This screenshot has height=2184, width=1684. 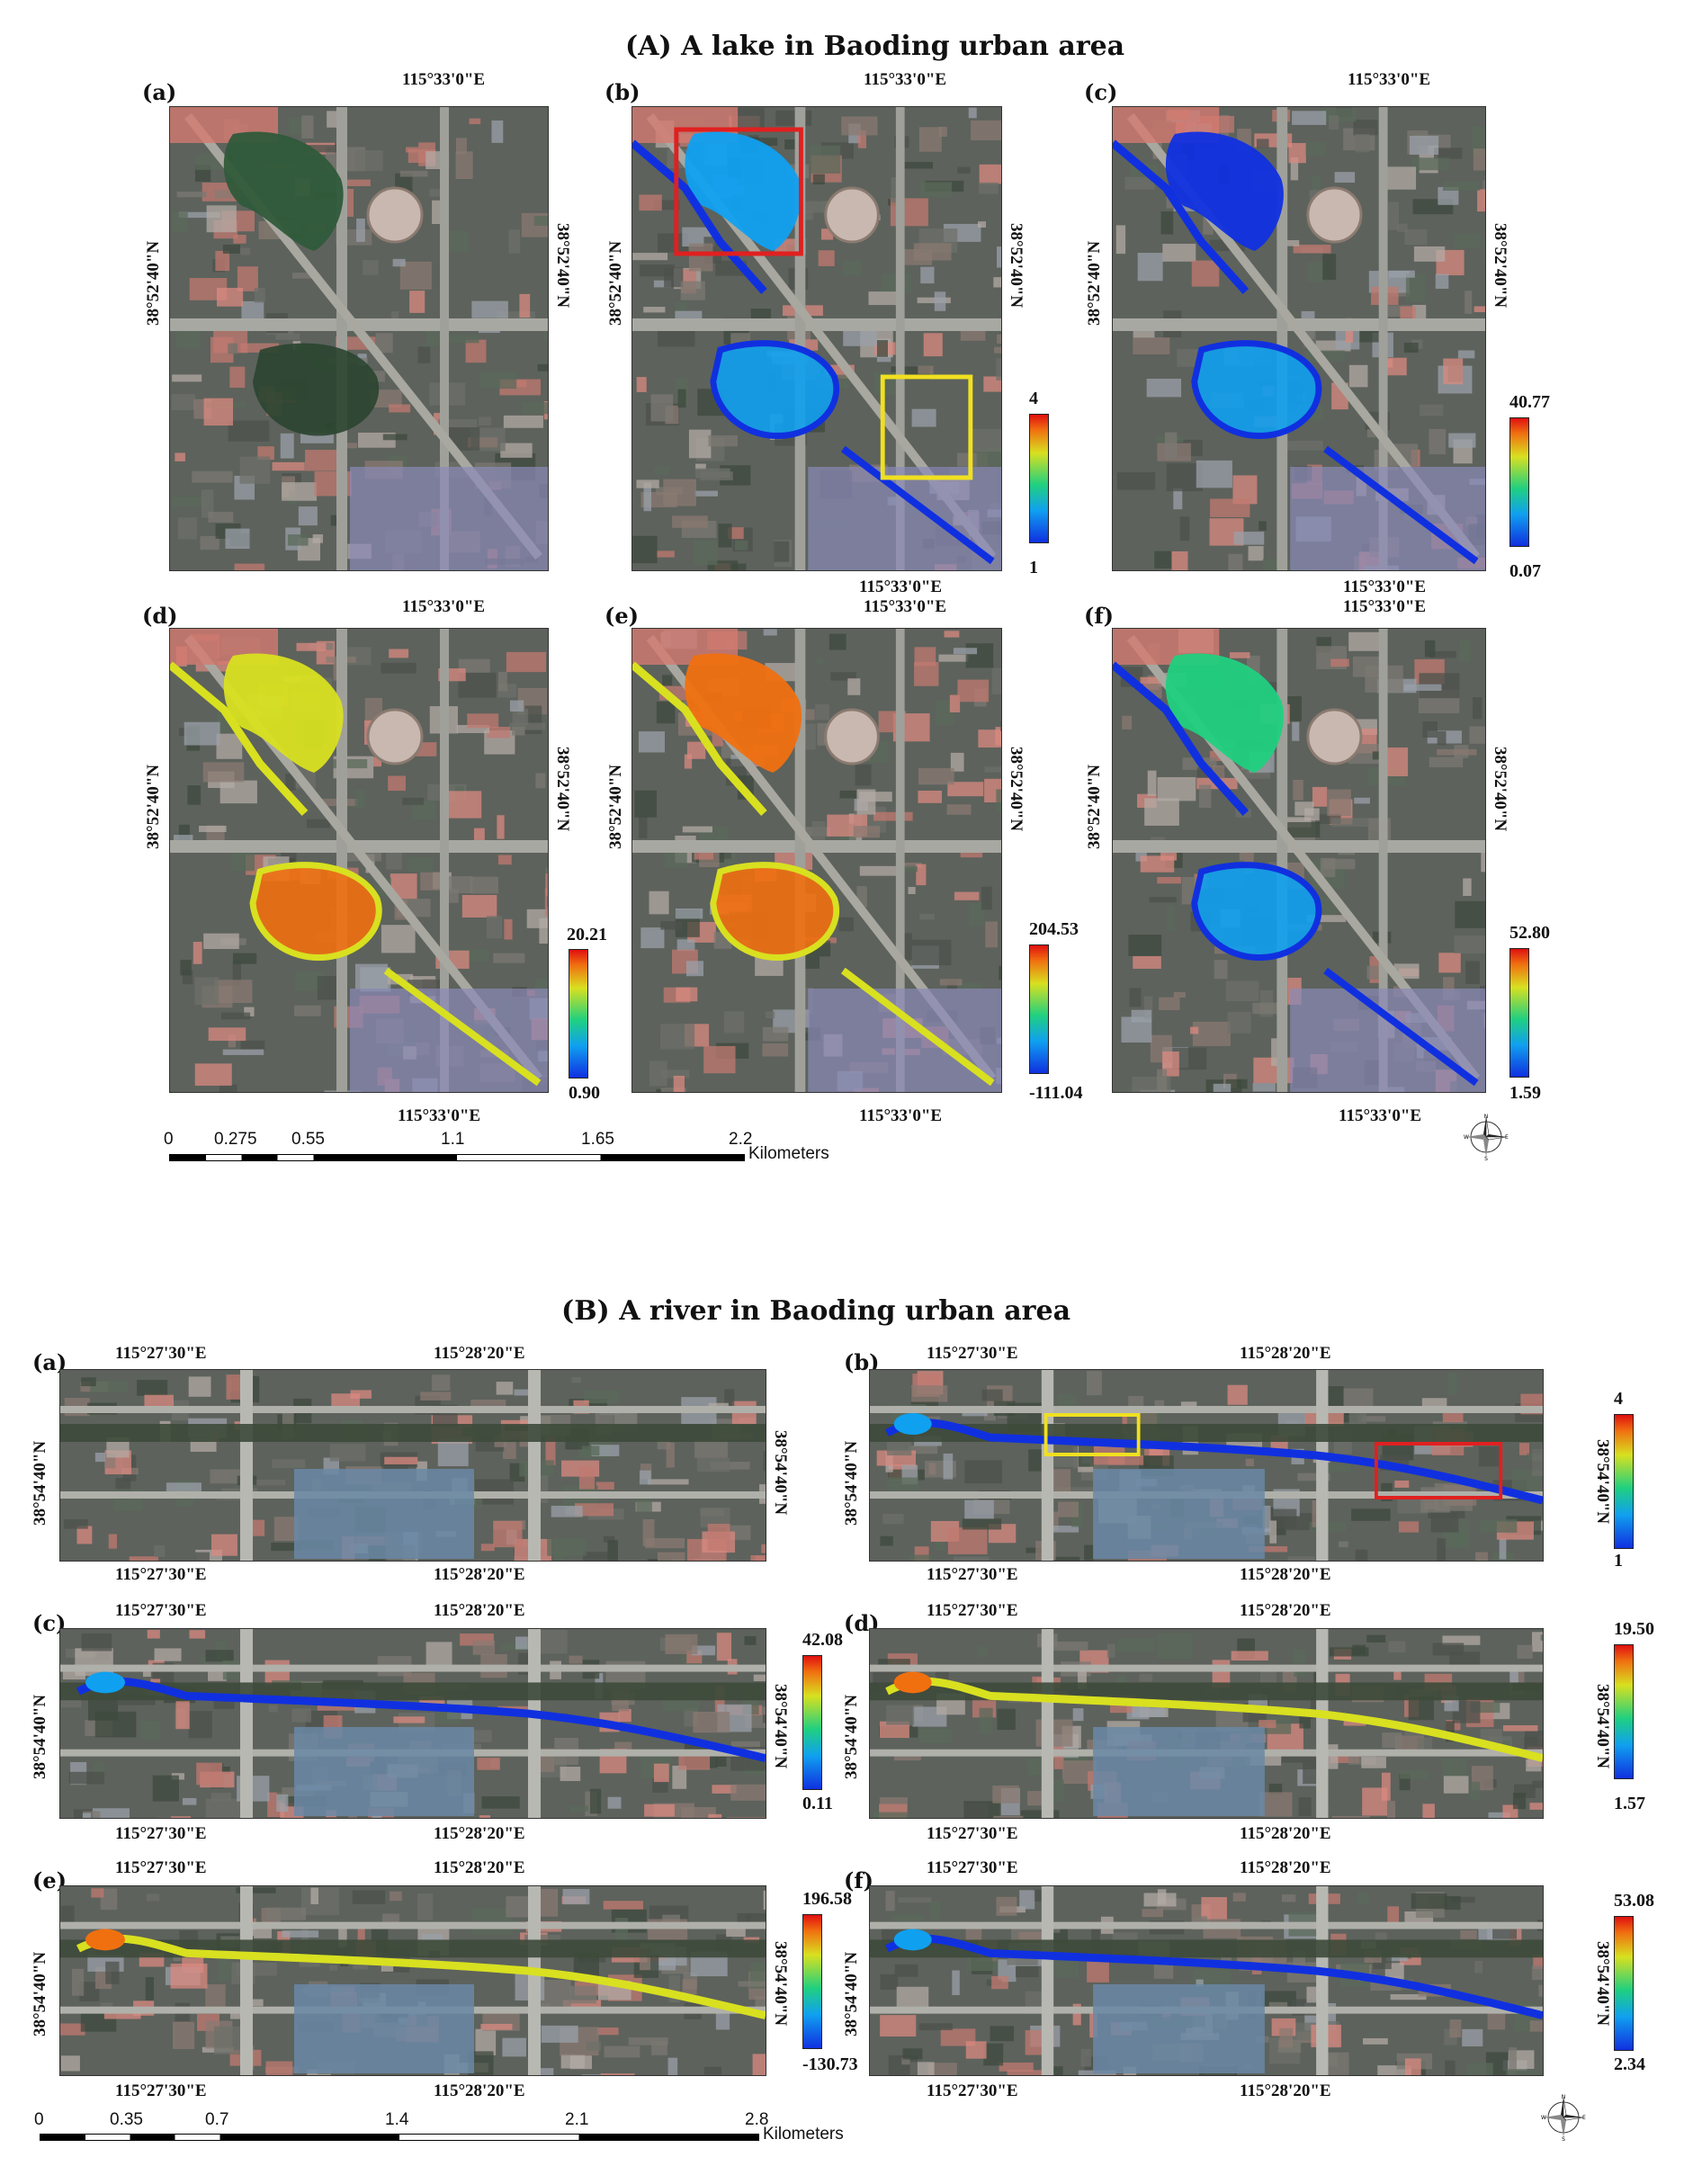 What do you see at coordinates (444, 606) in the screenshot?
I see `a-top-lon-d: 115°33'0"E` at bounding box center [444, 606].